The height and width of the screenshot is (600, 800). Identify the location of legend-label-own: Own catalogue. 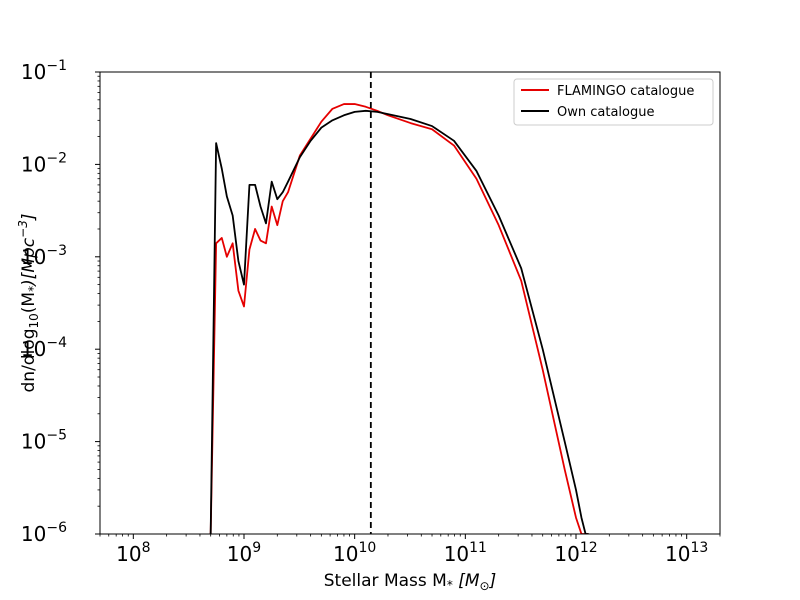
(605, 112).